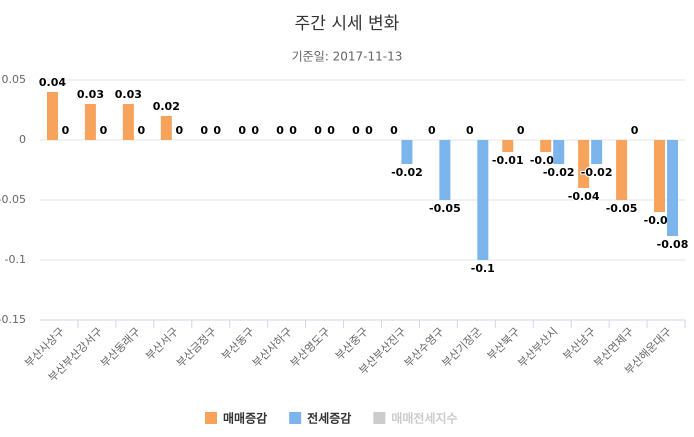 The height and width of the screenshot is (437, 694). What do you see at coordinates (196, 347) in the screenshot?
I see `x-tick-label: 부산금정구` at bounding box center [196, 347].